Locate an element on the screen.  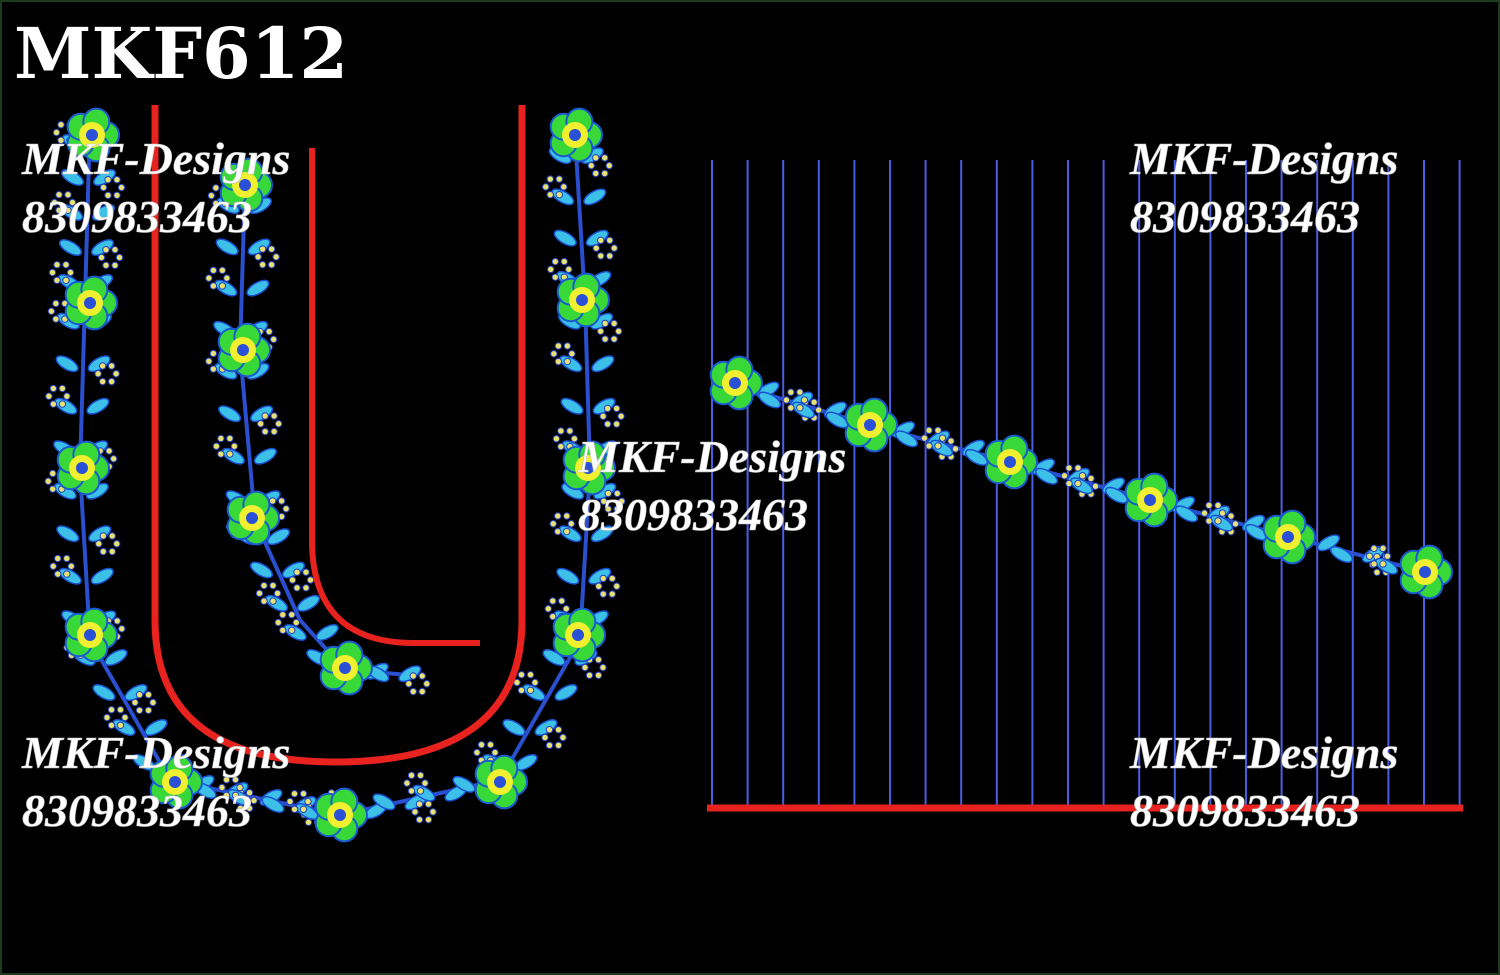
vine is located at coordinates (242, 267).